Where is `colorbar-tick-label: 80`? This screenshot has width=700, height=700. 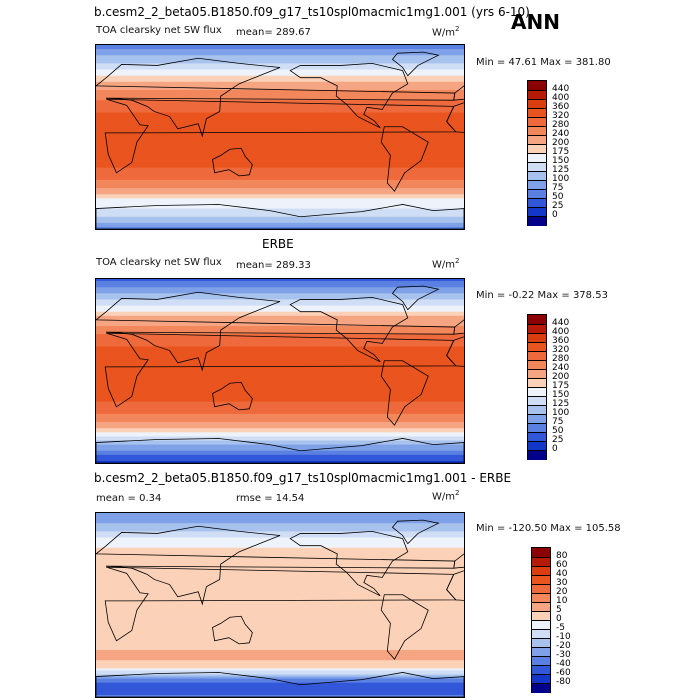
colorbar-tick-label: 80 is located at coordinates (562, 556).